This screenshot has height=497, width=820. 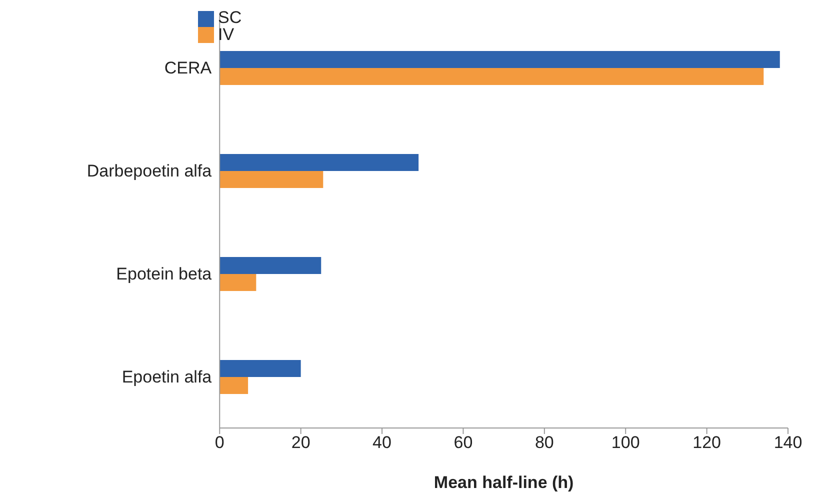 I want to click on x-tick-label: 60, so click(x=463, y=442).